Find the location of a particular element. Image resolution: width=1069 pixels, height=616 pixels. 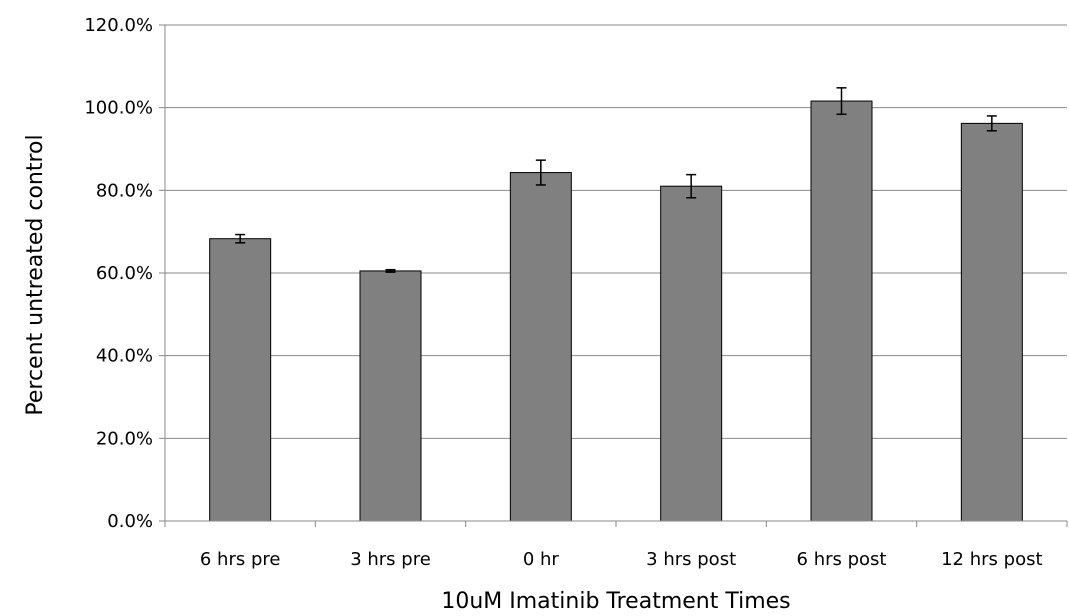

y-tick-label: 40.0% is located at coordinates (124, 356).